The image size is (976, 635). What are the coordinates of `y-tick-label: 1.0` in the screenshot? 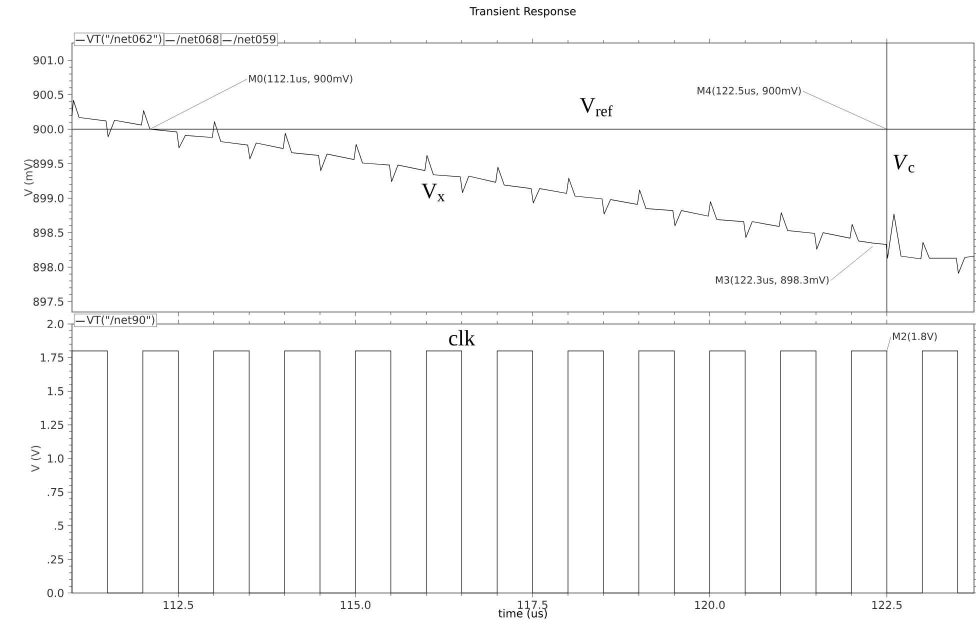 It's located at (56, 458).